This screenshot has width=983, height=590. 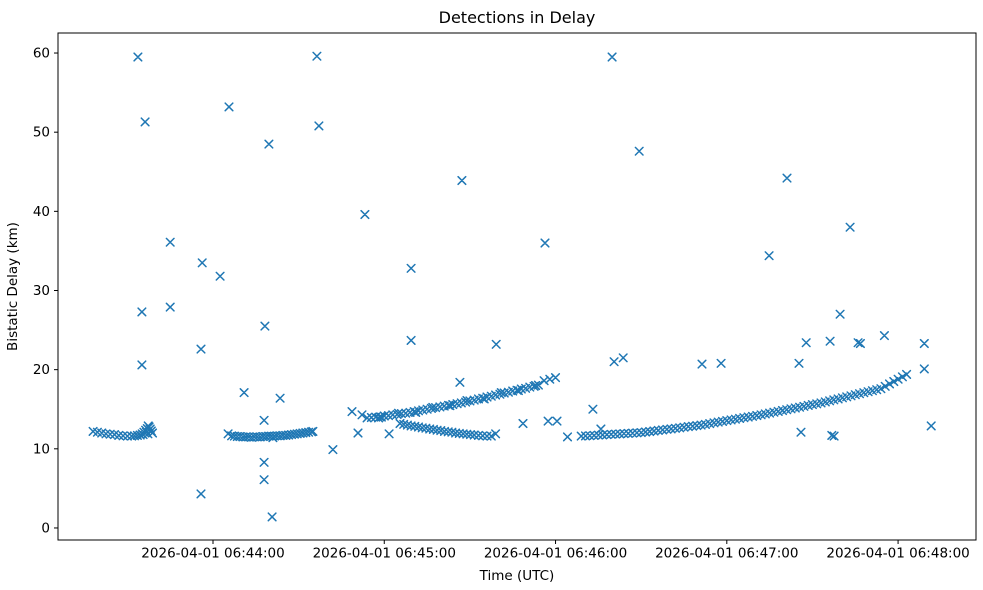 What do you see at coordinates (41, 370) in the screenshot?
I see `y-tick-label: 20` at bounding box center [41, 370].